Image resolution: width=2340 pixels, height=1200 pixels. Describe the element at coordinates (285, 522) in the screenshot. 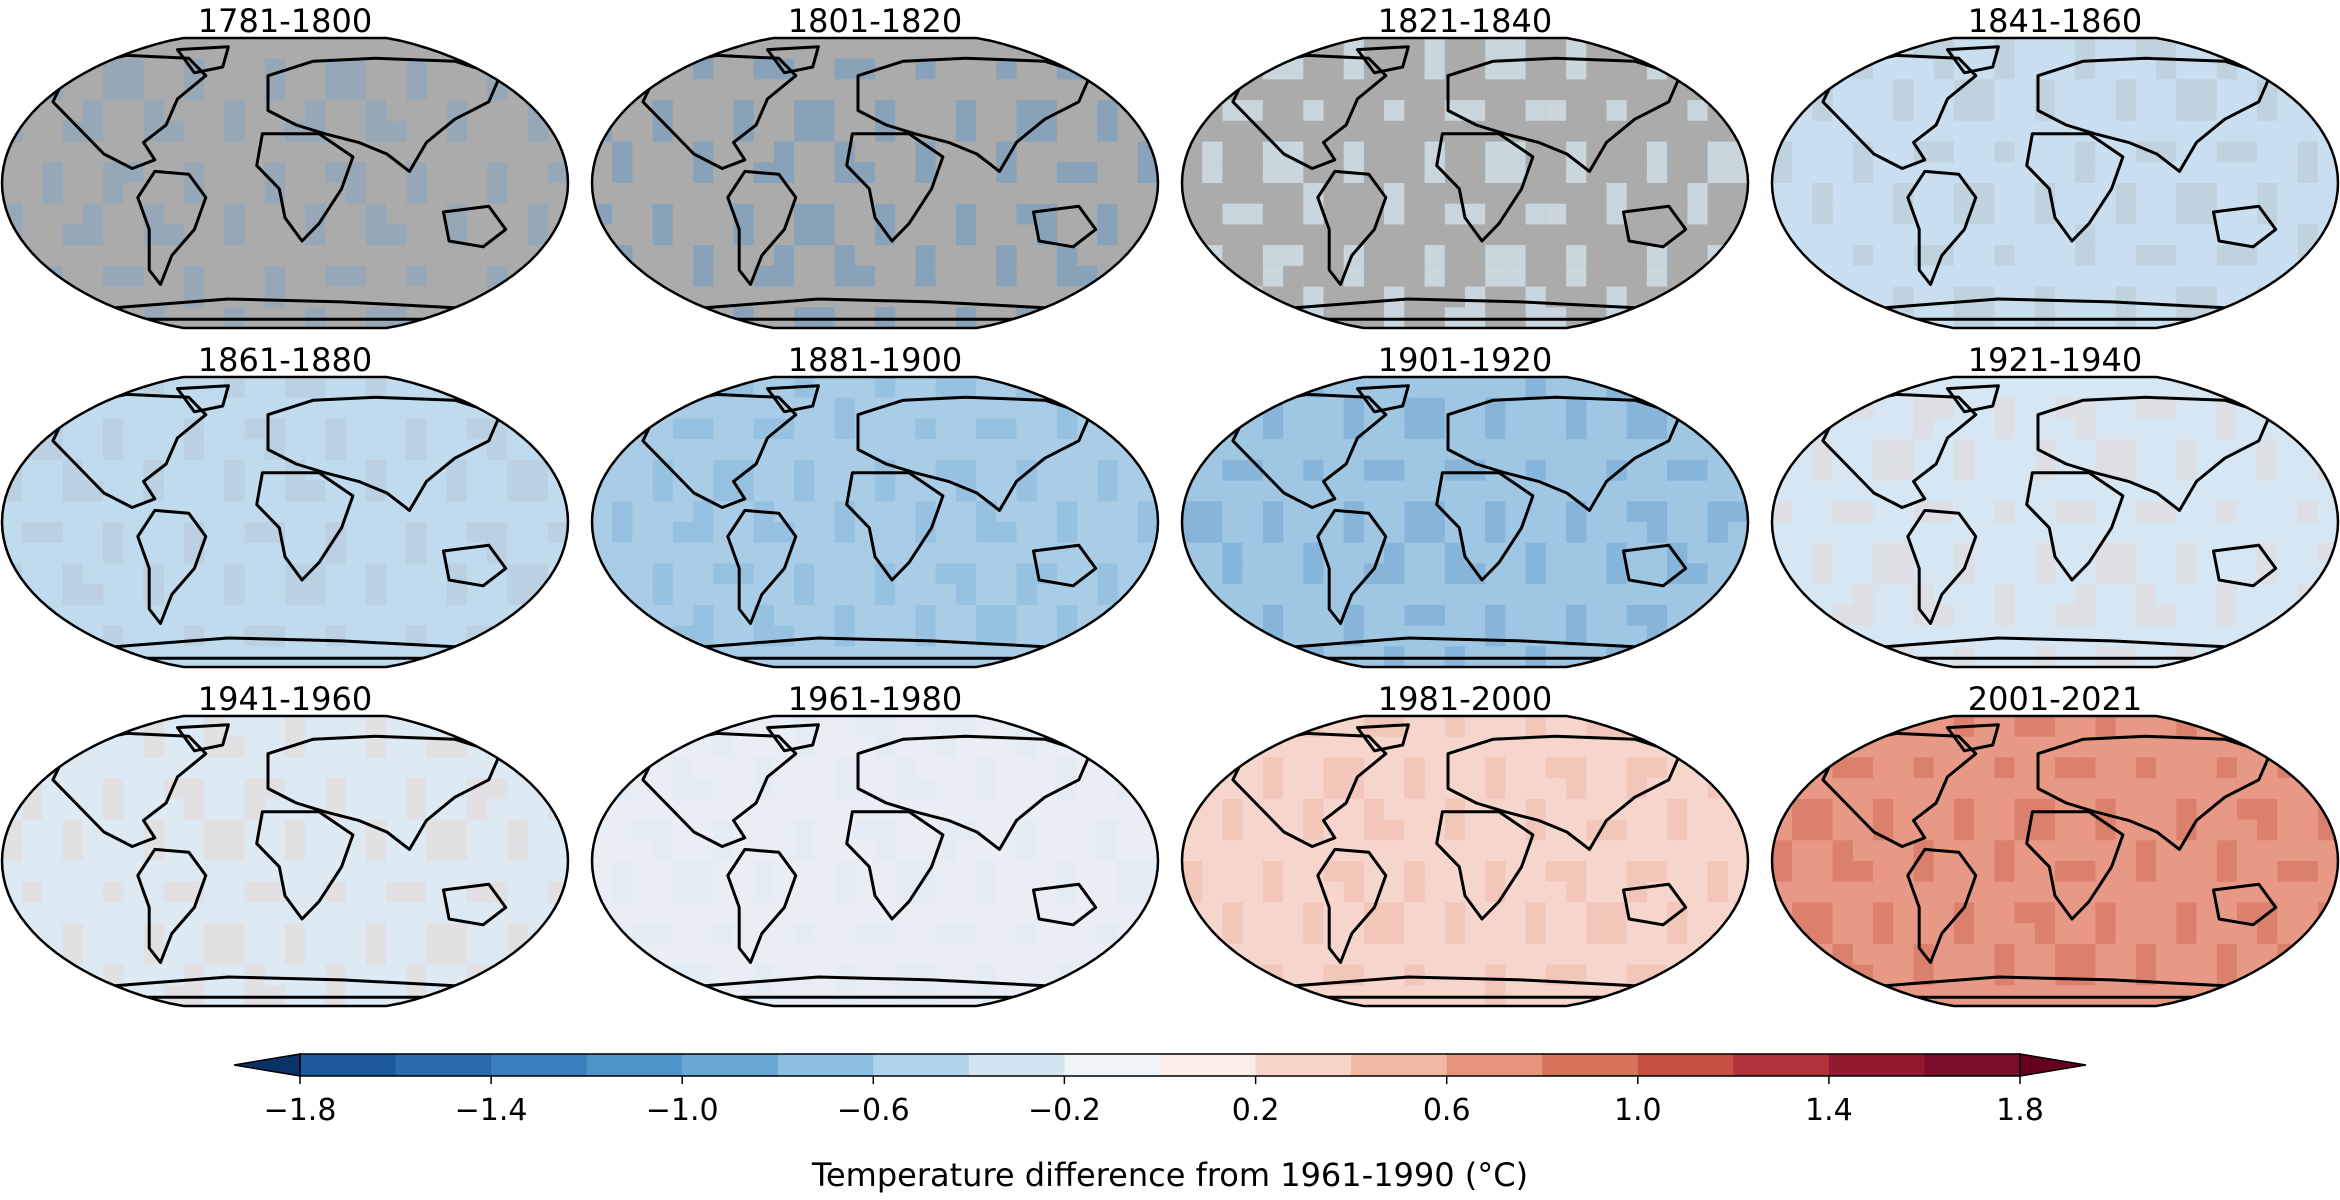

I see `map-field` at that location.